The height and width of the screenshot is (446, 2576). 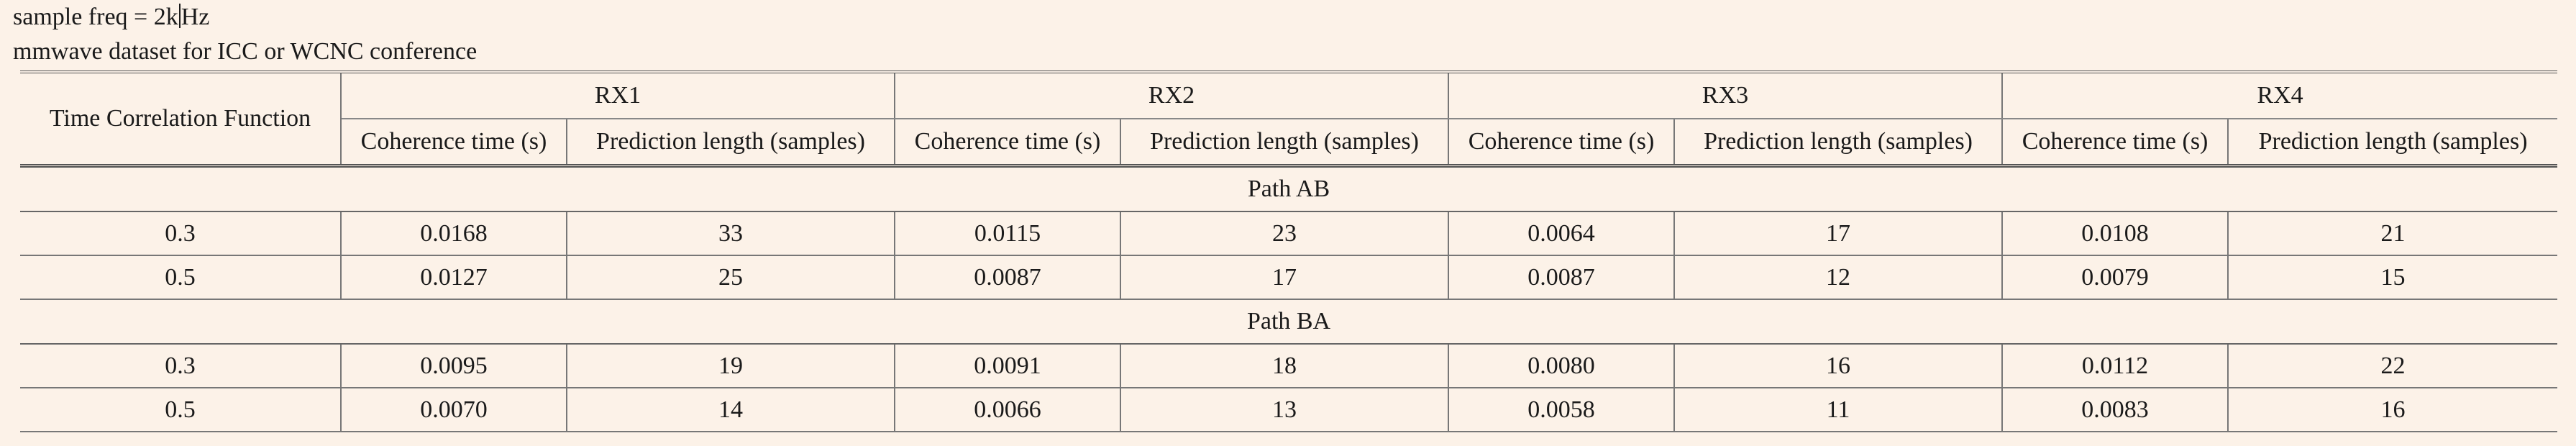 What do you see at coordinates (1008, 366) in the screenshot?
I see `table-cell: 0.0091` at bounding box center [1008, 366].